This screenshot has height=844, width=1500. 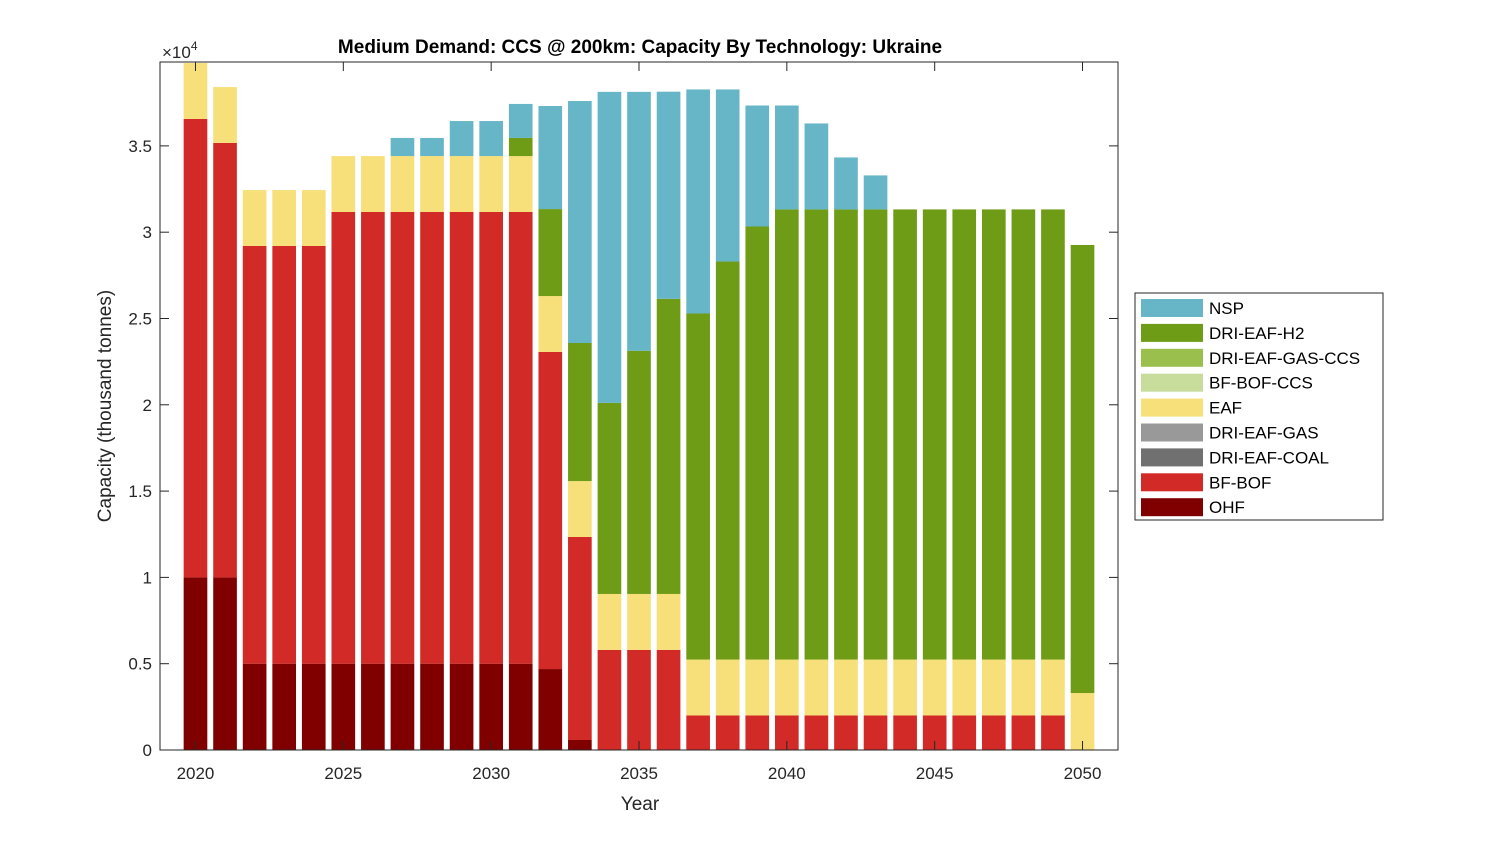 I want to click on bar-bf-bof-2022, so click(x=254, y=454).